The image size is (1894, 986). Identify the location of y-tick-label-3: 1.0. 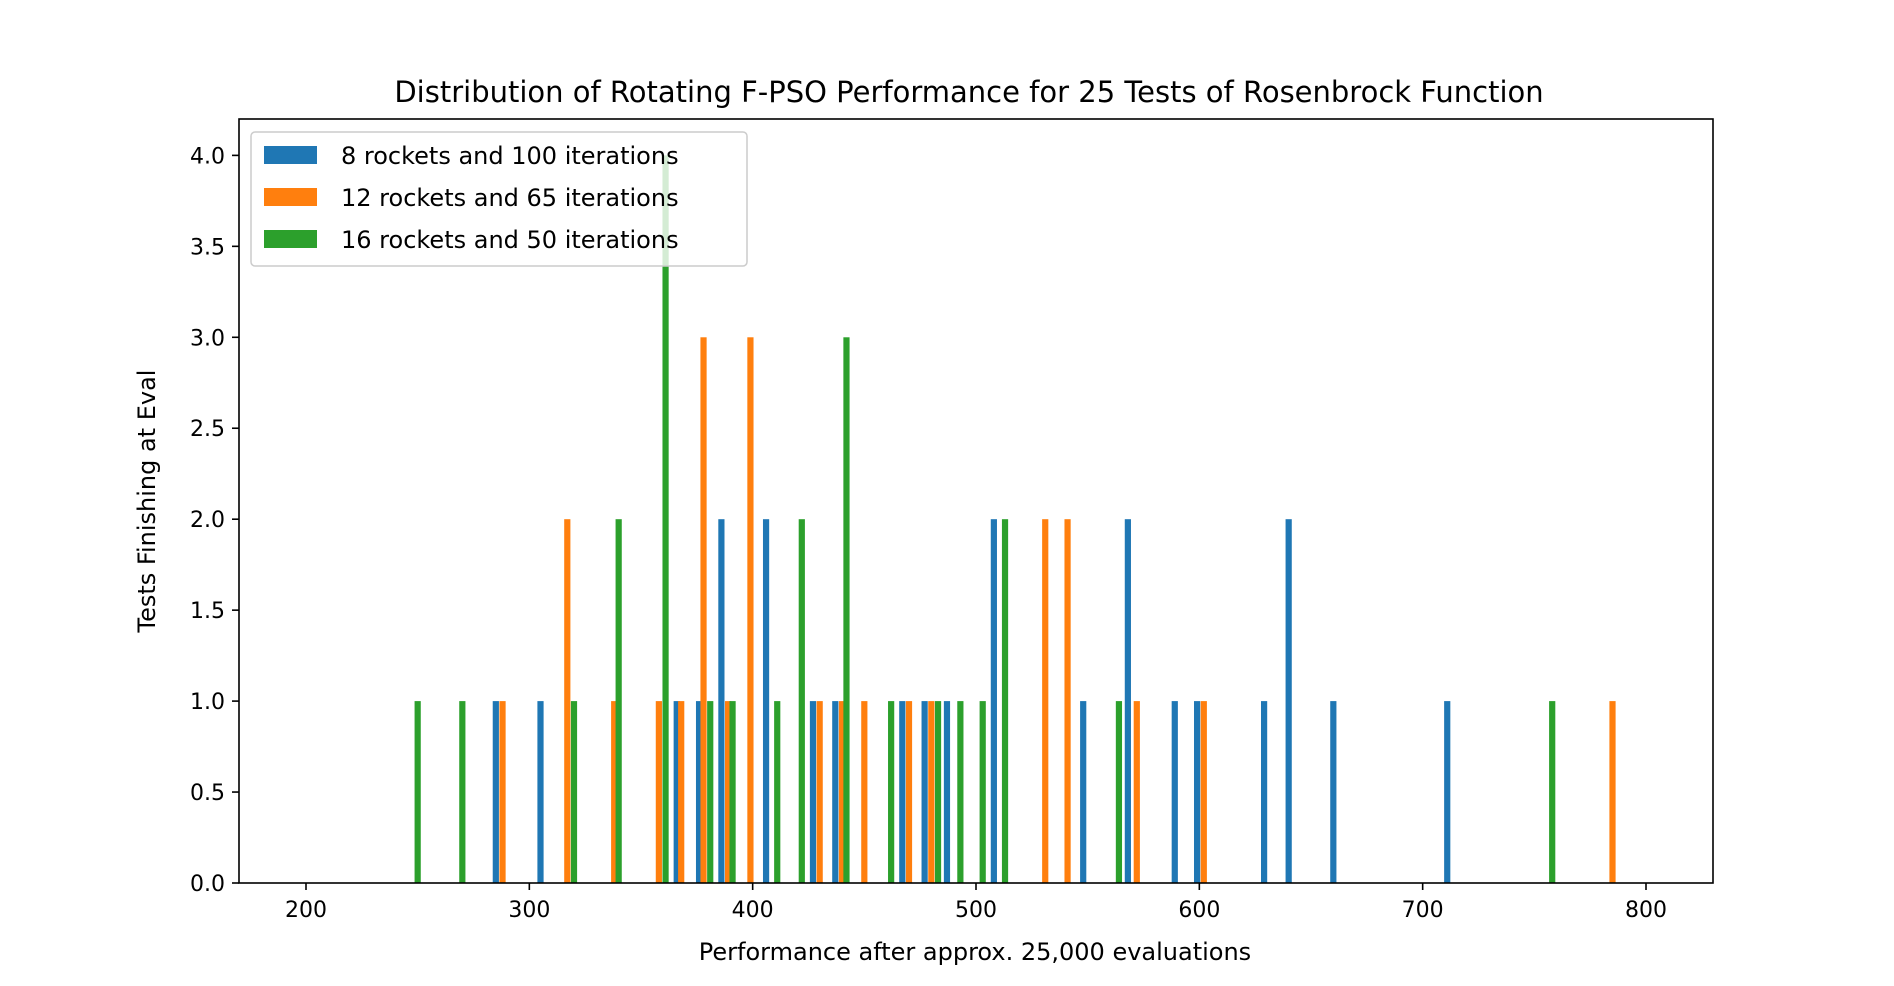
(207, 702).